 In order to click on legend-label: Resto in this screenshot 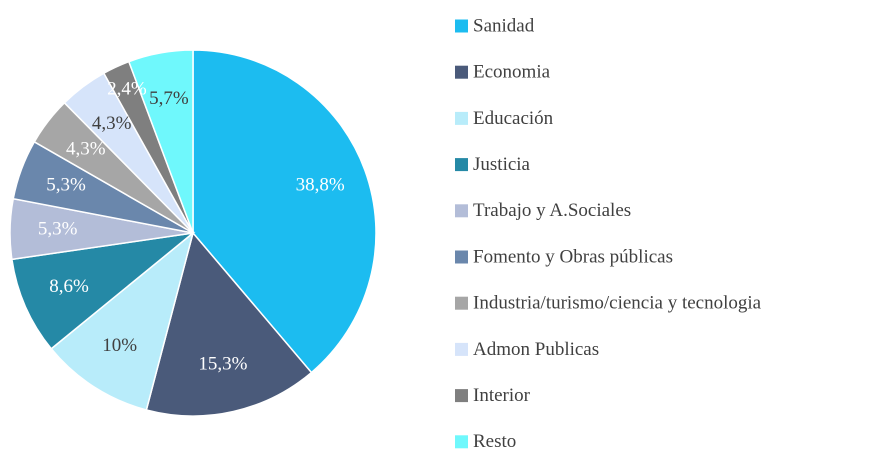, I will do `click(494, 441)`.